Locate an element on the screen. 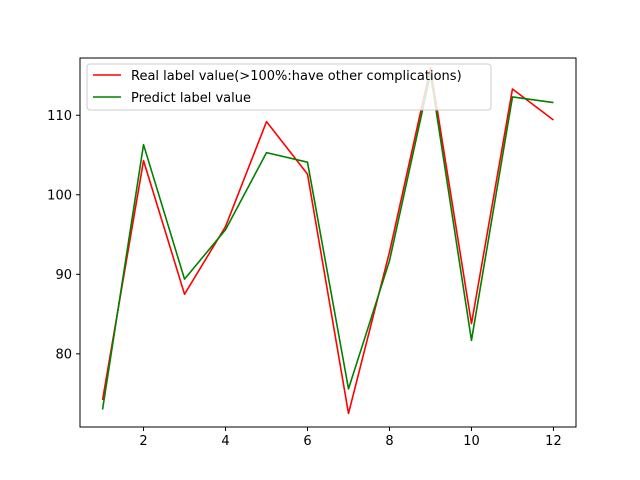 The image size is (640, 480). x-tick-label: 8 is located at coordinates (389, 441).